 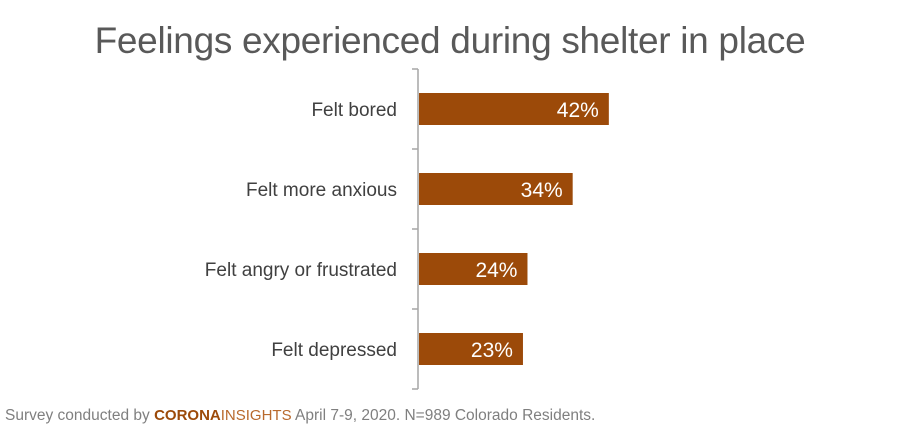 I want to click on data-labels: 42% 34% 24% 23%, so click(x=535, y=230).